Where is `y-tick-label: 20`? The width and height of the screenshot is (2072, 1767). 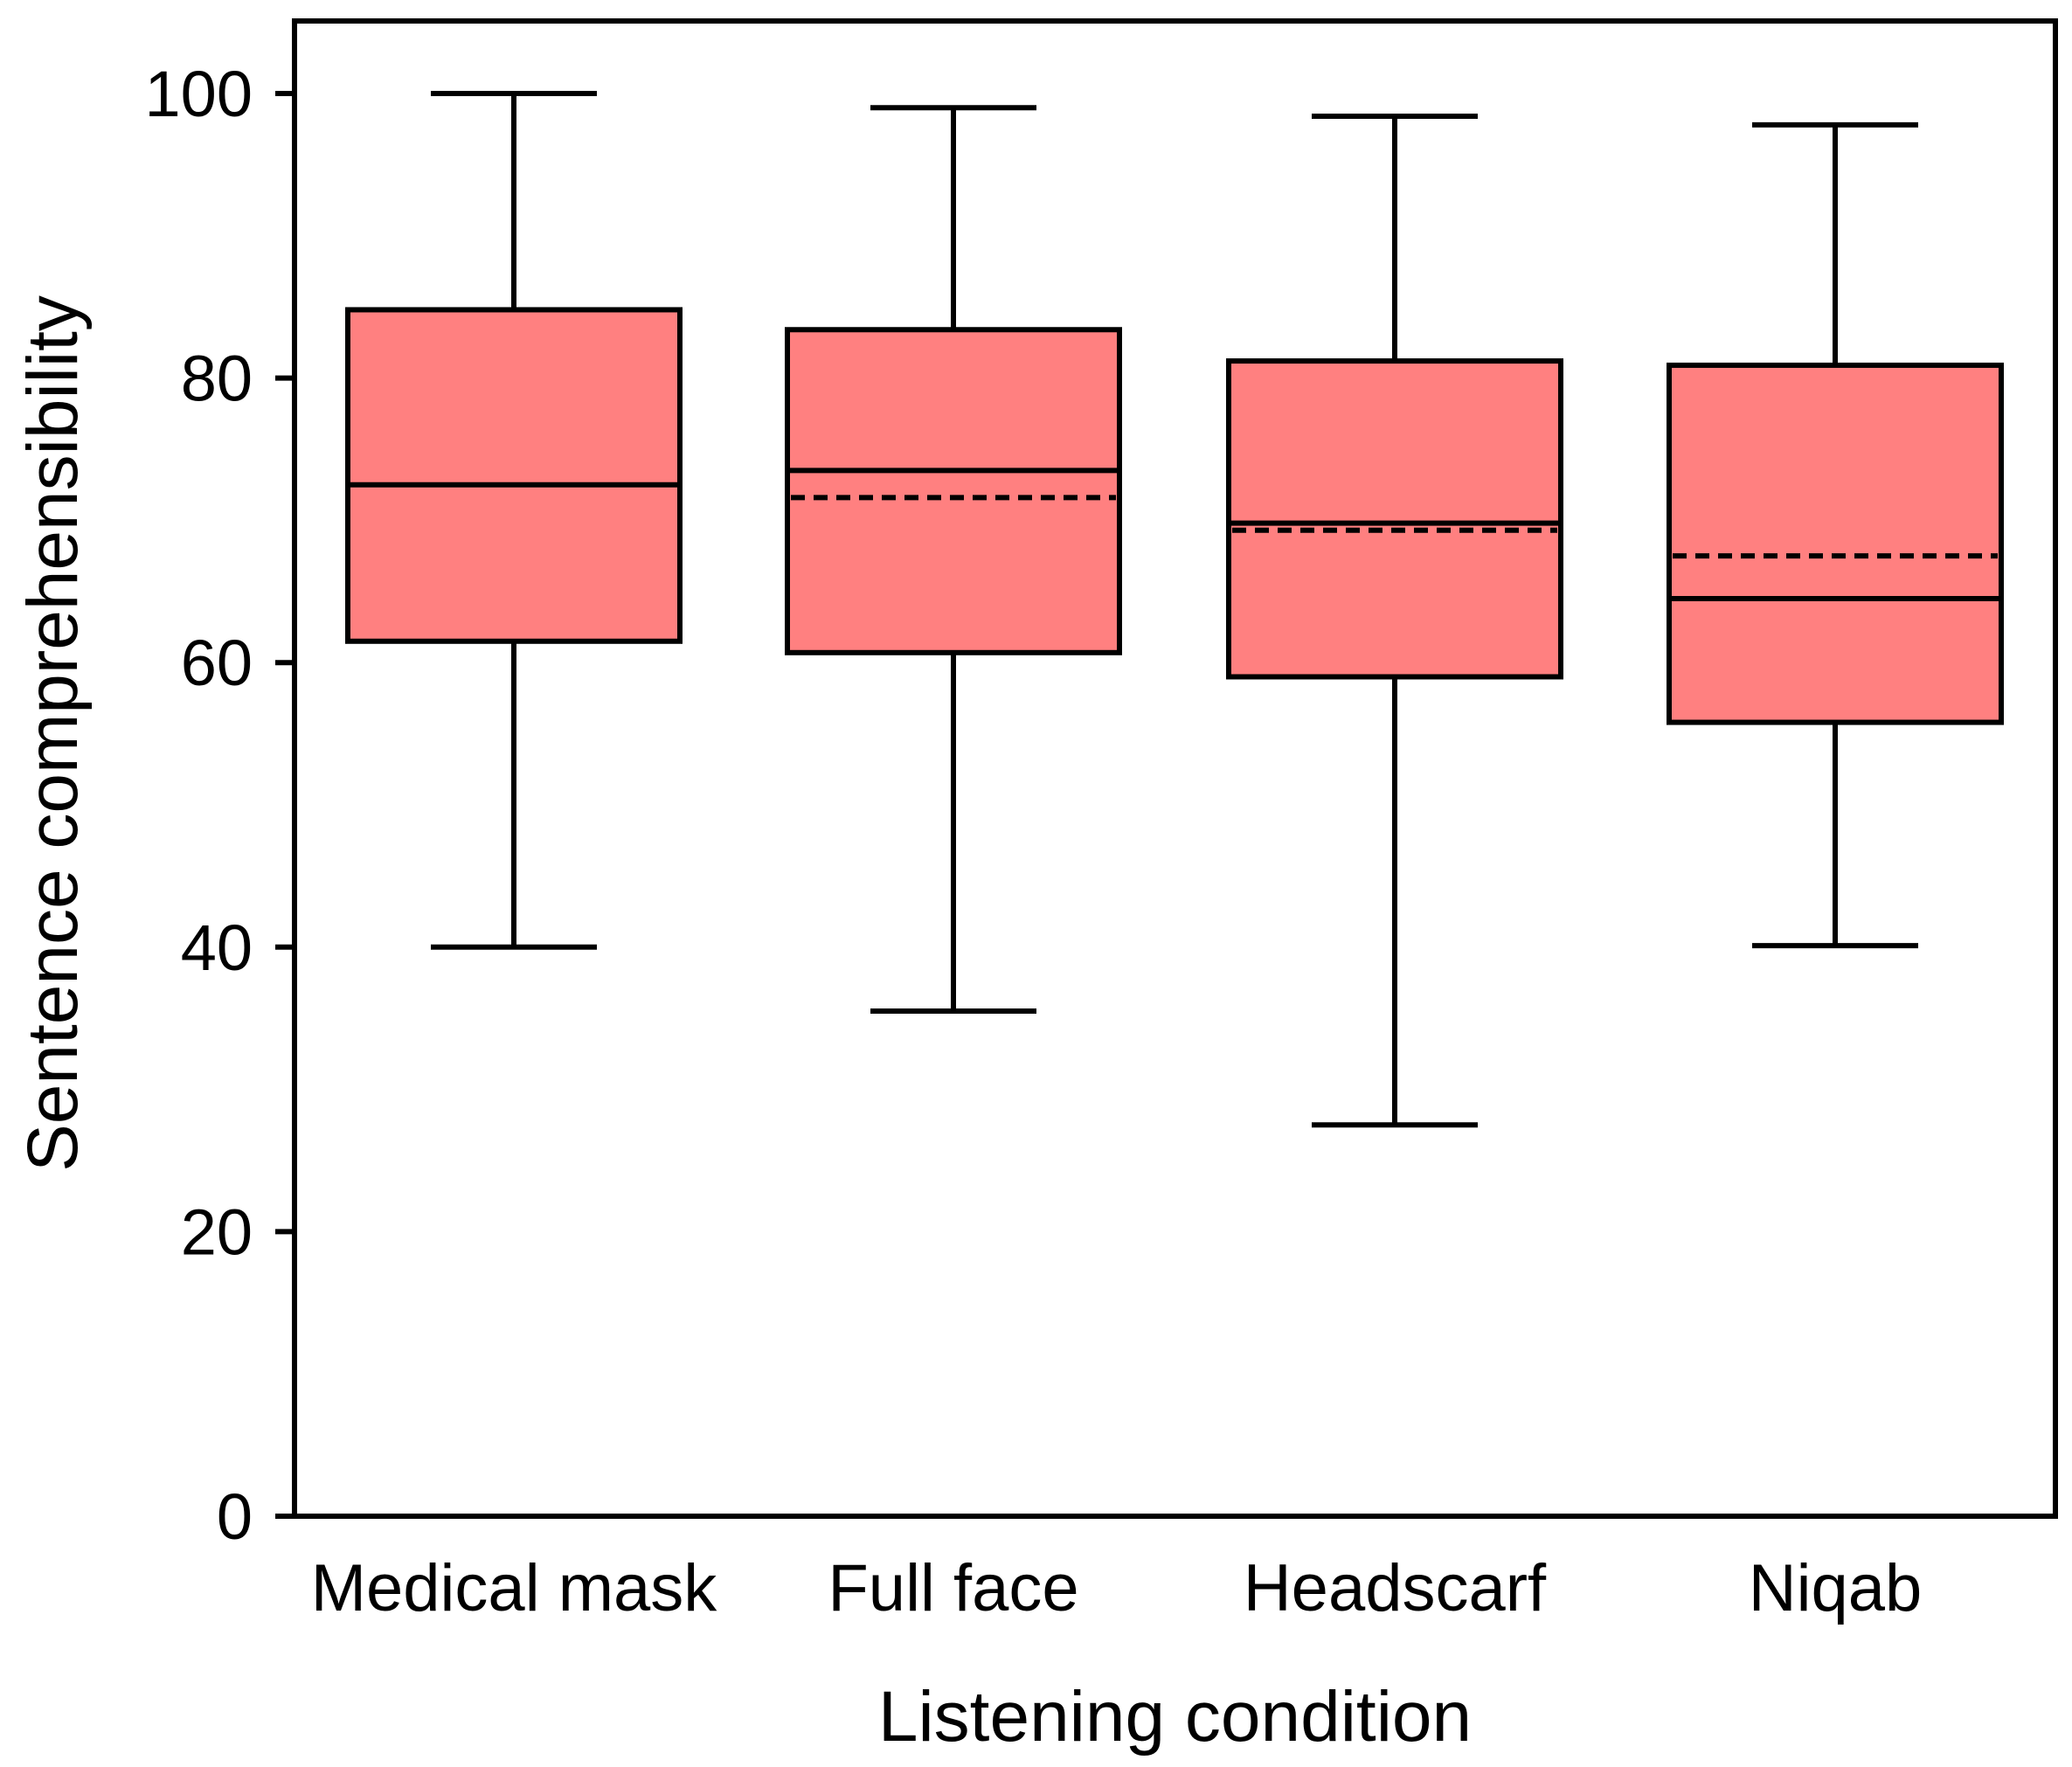
y-tick-label: 20 is located at coordinates (217, 1231).